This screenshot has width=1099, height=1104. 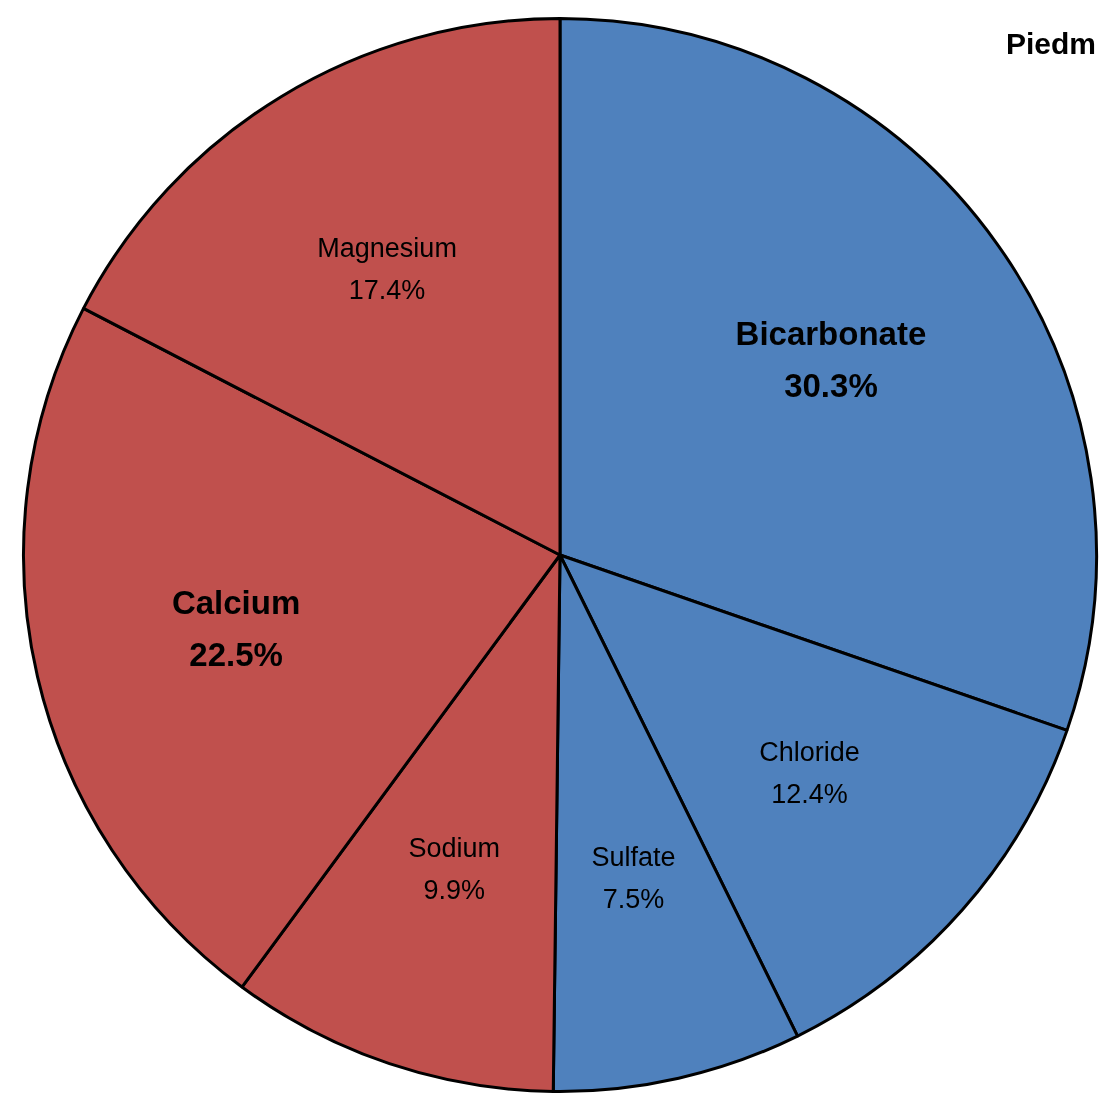 I want to click on slice-label: Sodium, so click(x=454, y=847).